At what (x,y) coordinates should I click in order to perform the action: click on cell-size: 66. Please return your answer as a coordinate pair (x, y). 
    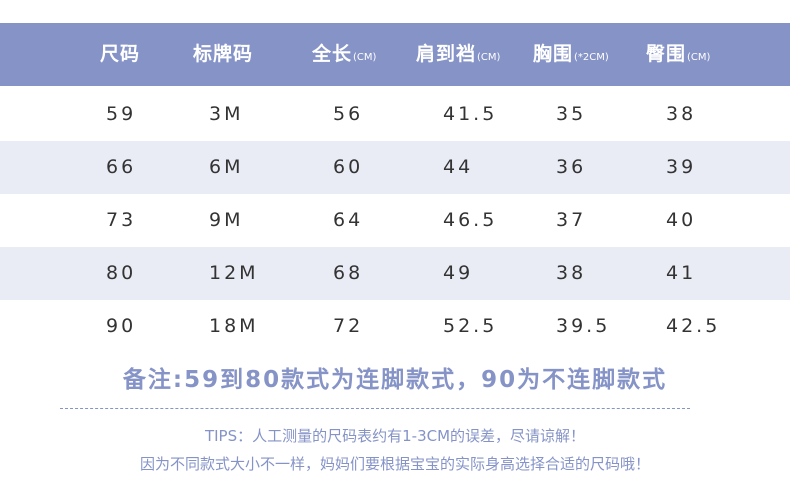
    Looking at the image, I should click on (121, 167).